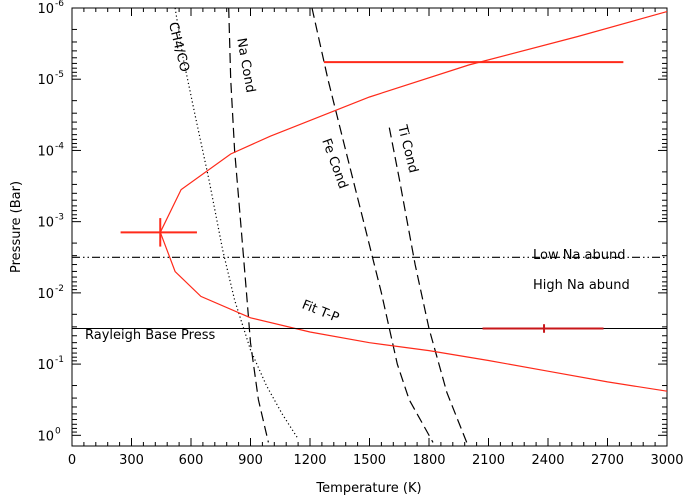 This screenshot has width=691, height=495. Describe the element at coordinates (250, 460) in the screenshot. I see `x-tick-label: 900` at that location.